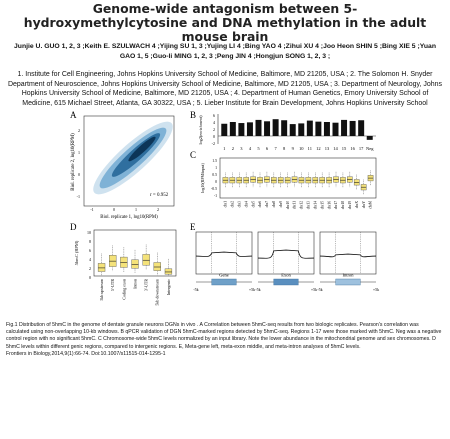 The width and height of the screenshot is (450, 439). I want to click on scatter-frame, so click(129, 161).